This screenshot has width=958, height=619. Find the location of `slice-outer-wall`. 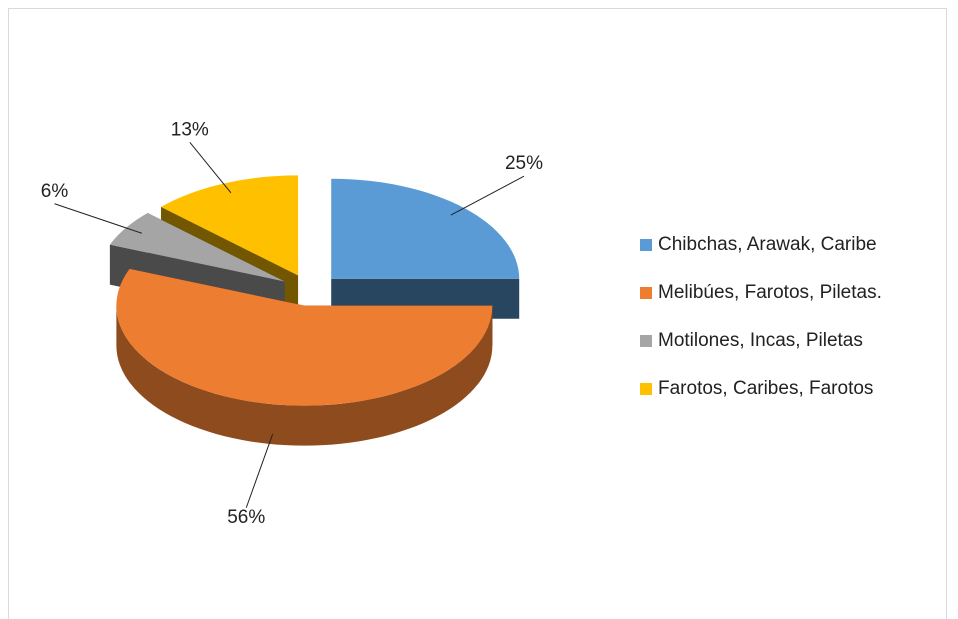

slice-outer-wall is located at coordinates (304, 375).